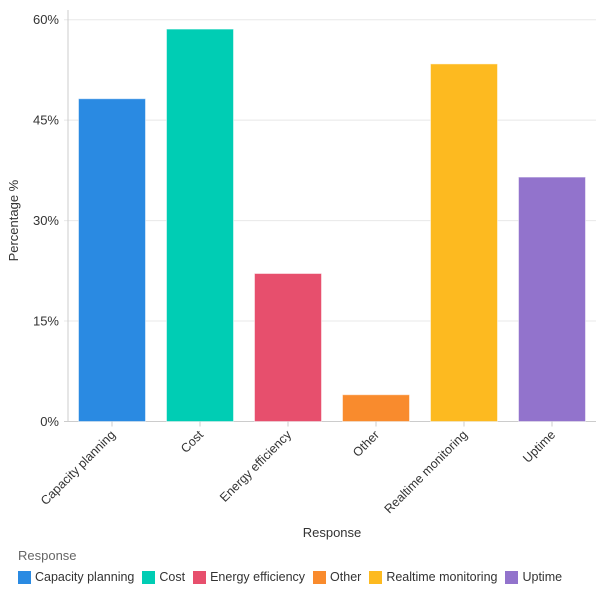  Describe the element at coordinates (464, 242) in the screenshot. I see `bar-realtime-monitoring` at that location.